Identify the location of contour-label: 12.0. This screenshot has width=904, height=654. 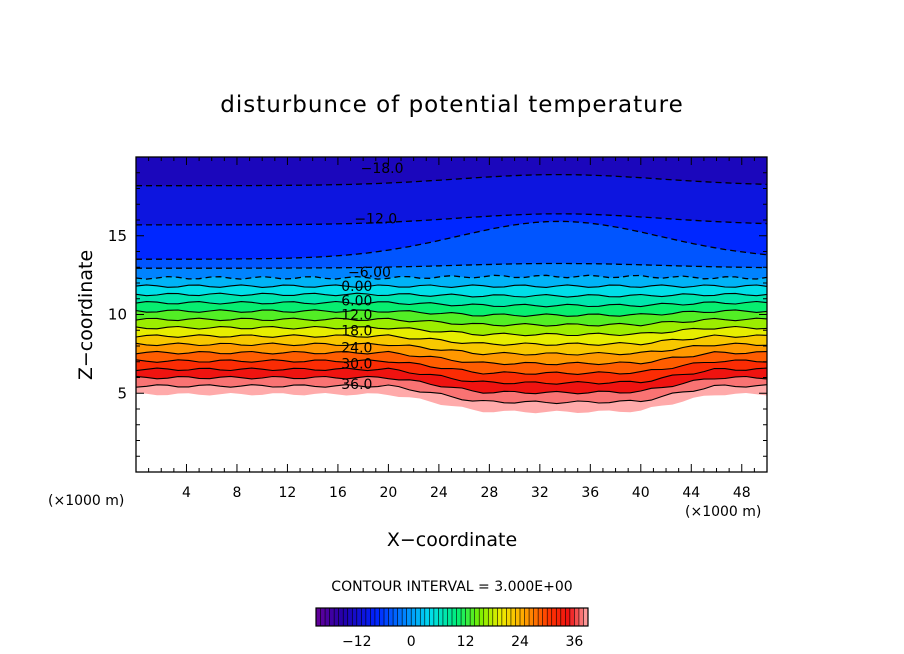
(356, 316).